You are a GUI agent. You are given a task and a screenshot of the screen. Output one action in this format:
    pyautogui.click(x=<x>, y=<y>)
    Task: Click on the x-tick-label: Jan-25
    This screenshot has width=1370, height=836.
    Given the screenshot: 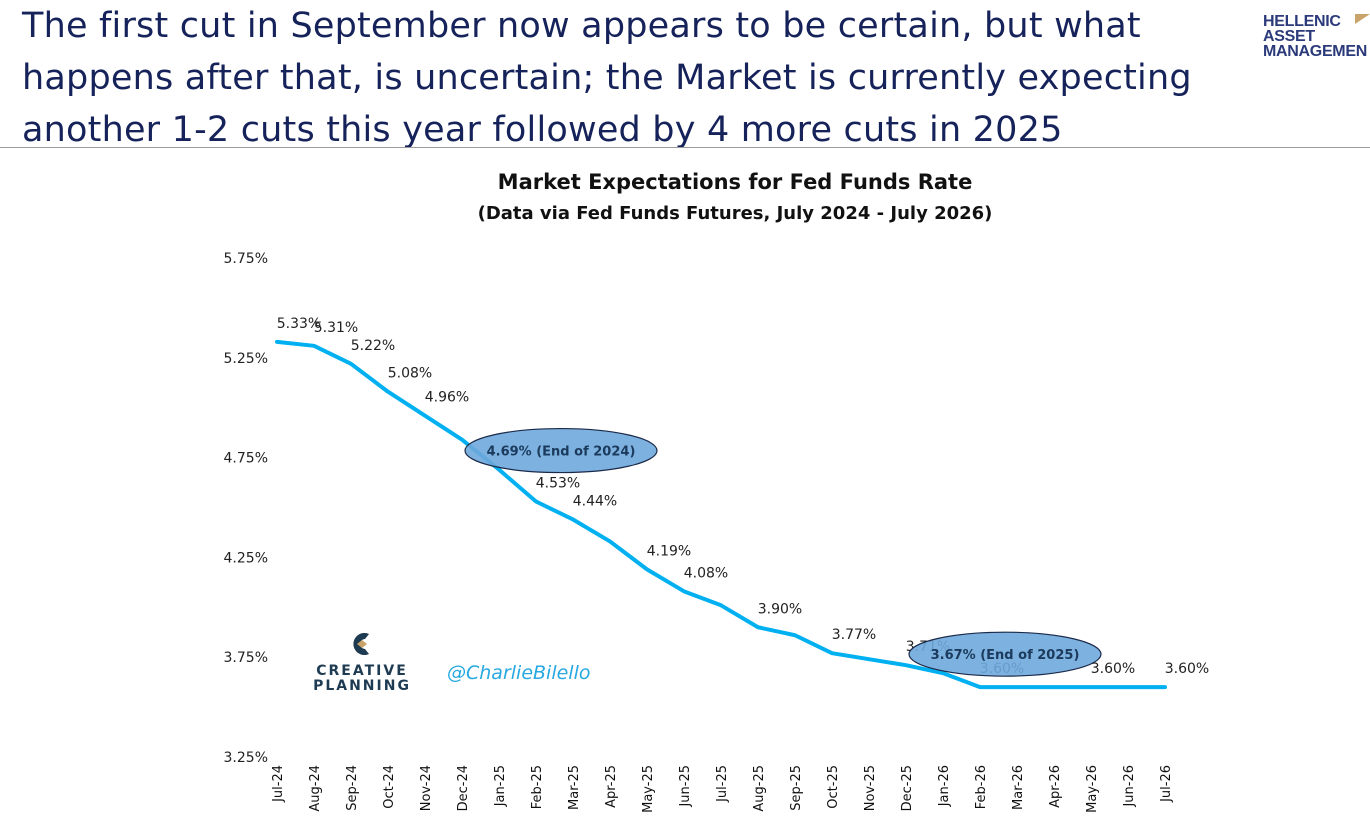 What is the action you would take?
    pyautogui.click(x=500, y=786)
    